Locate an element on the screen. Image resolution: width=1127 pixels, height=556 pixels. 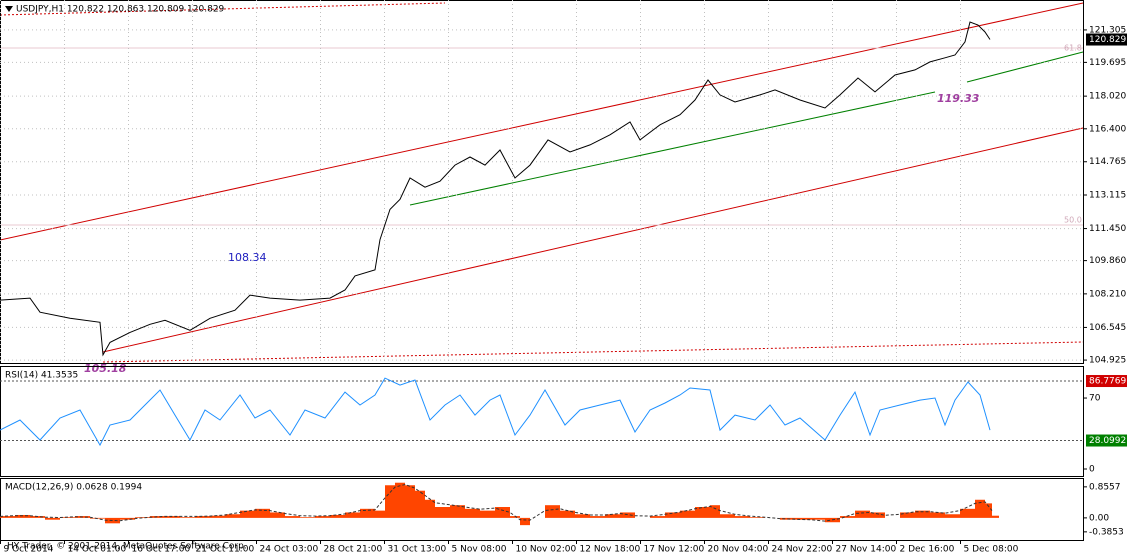
y-tick-label: 114.765 is located at coordinates (1107, 162).